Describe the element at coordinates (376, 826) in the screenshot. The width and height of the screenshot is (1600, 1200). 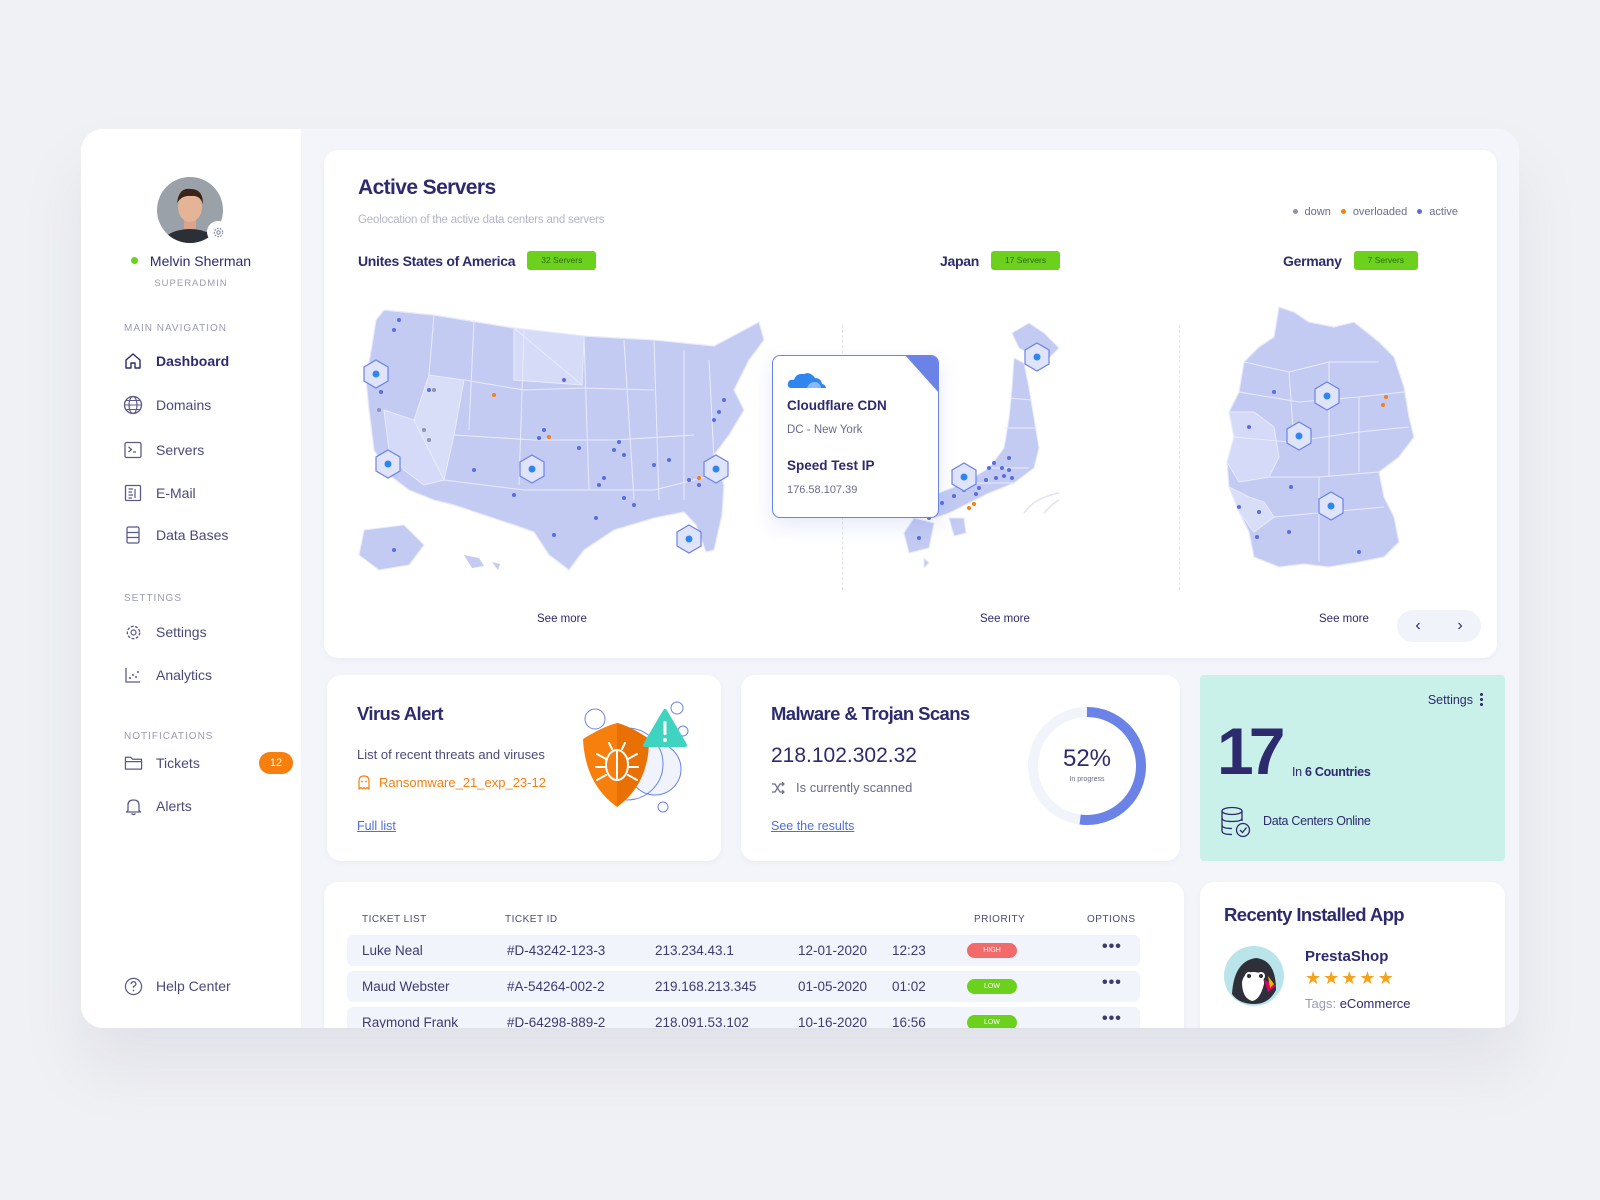
I see `full-list-link: Full list` at that location.